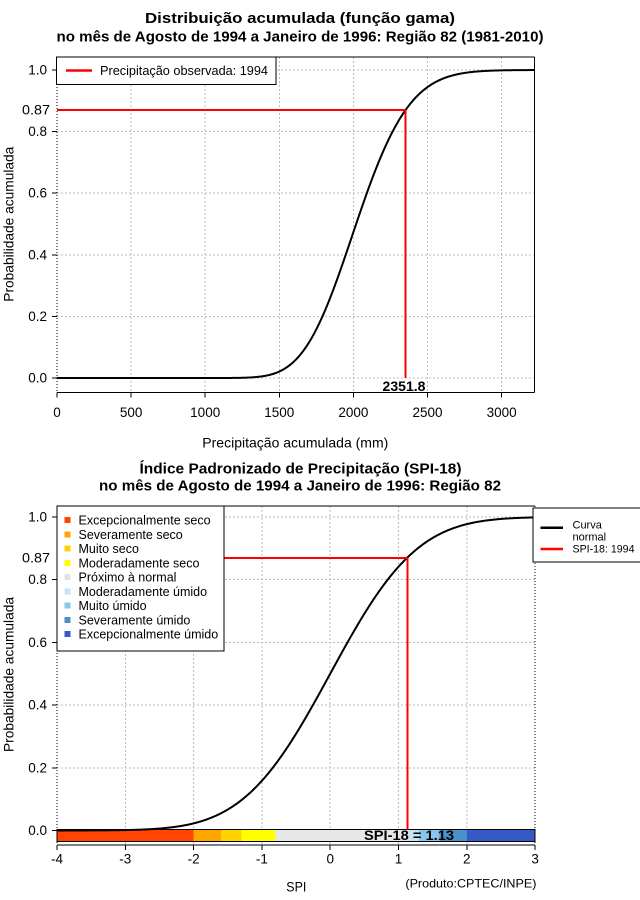 Image resolution: width=640 pixels, height=900 pixels. What do you see at coordinates (295, 443) in the screenshot?
I see `svg-text: Precipitação acumulada (mm)` at bounding box center [295, 443].